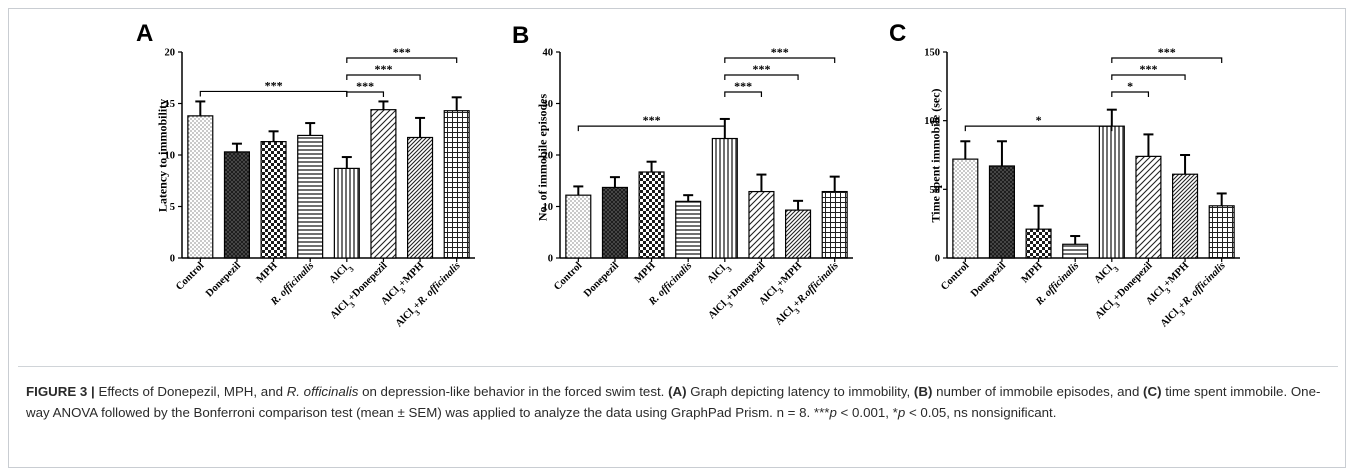 Image resolution: width=1356 pixels, height=475 pixels. Describe the element at coordinates (548, 53) in the screenshot. I see `y-tick-label: 40` at that location.